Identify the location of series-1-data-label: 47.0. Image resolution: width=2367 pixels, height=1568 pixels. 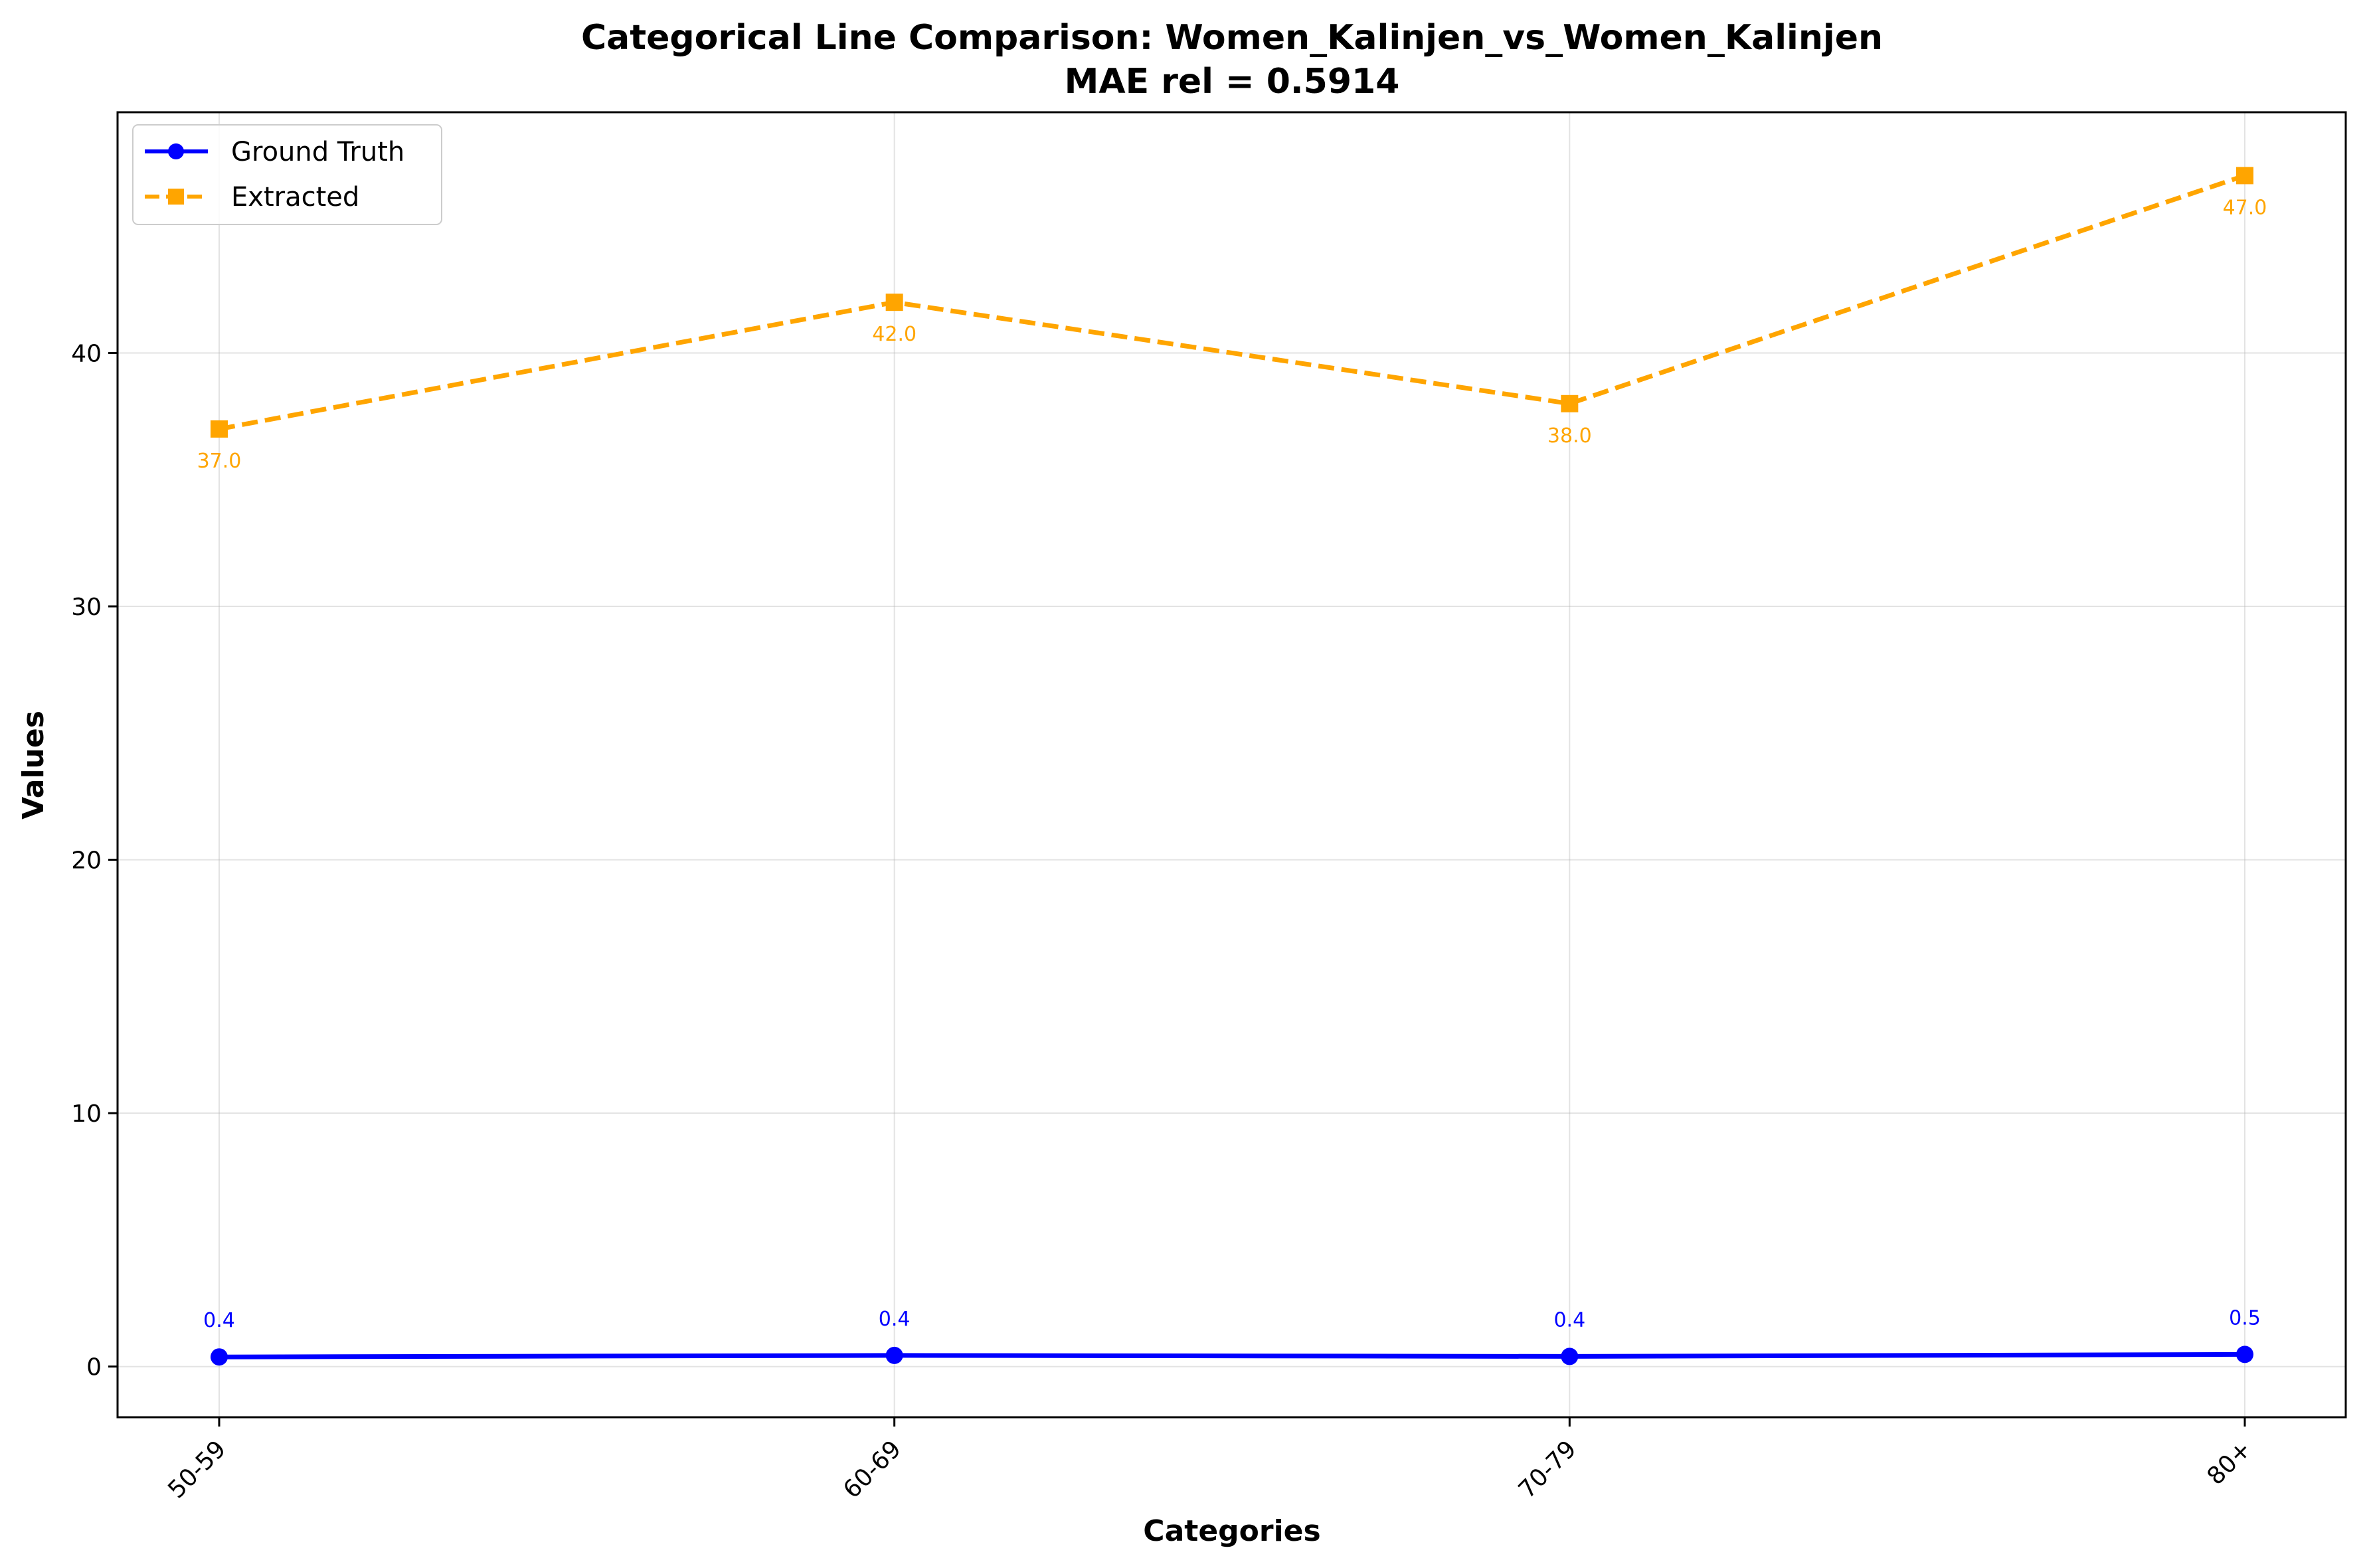
(2245, 207).